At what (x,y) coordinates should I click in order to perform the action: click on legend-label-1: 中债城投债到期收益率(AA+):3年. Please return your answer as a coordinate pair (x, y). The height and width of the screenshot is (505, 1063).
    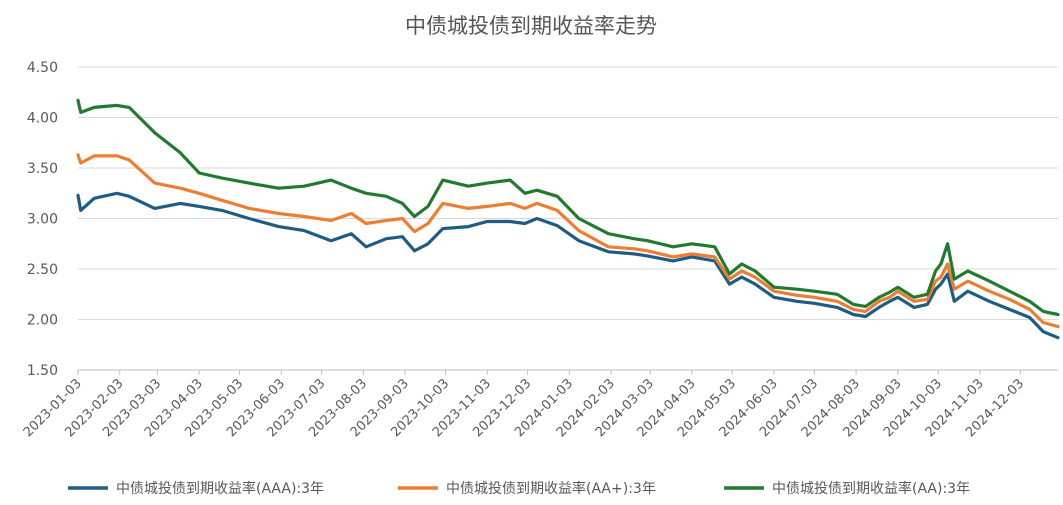
    Looking at the image, I should click on (551, 488).